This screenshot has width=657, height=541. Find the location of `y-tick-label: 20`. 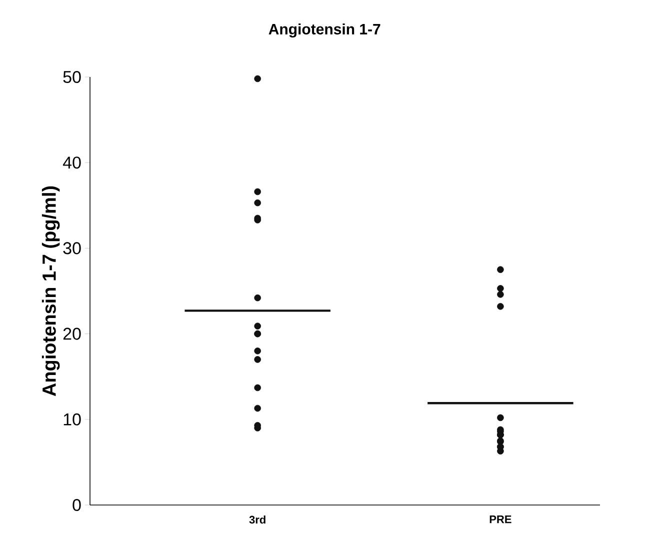

y-tick-label: 20 is located at coordinates (72, 334).